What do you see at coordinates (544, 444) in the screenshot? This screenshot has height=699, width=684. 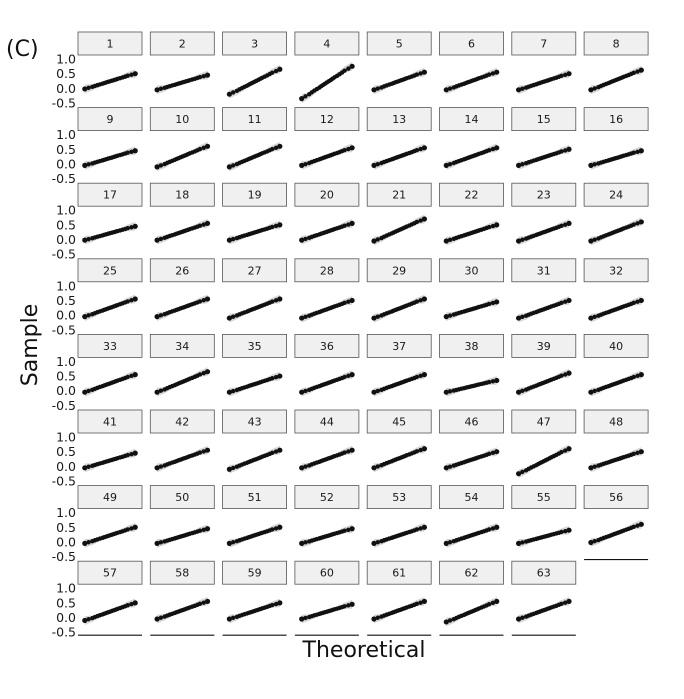 I see `facet-47: 47` at bounding box center [544, 444].